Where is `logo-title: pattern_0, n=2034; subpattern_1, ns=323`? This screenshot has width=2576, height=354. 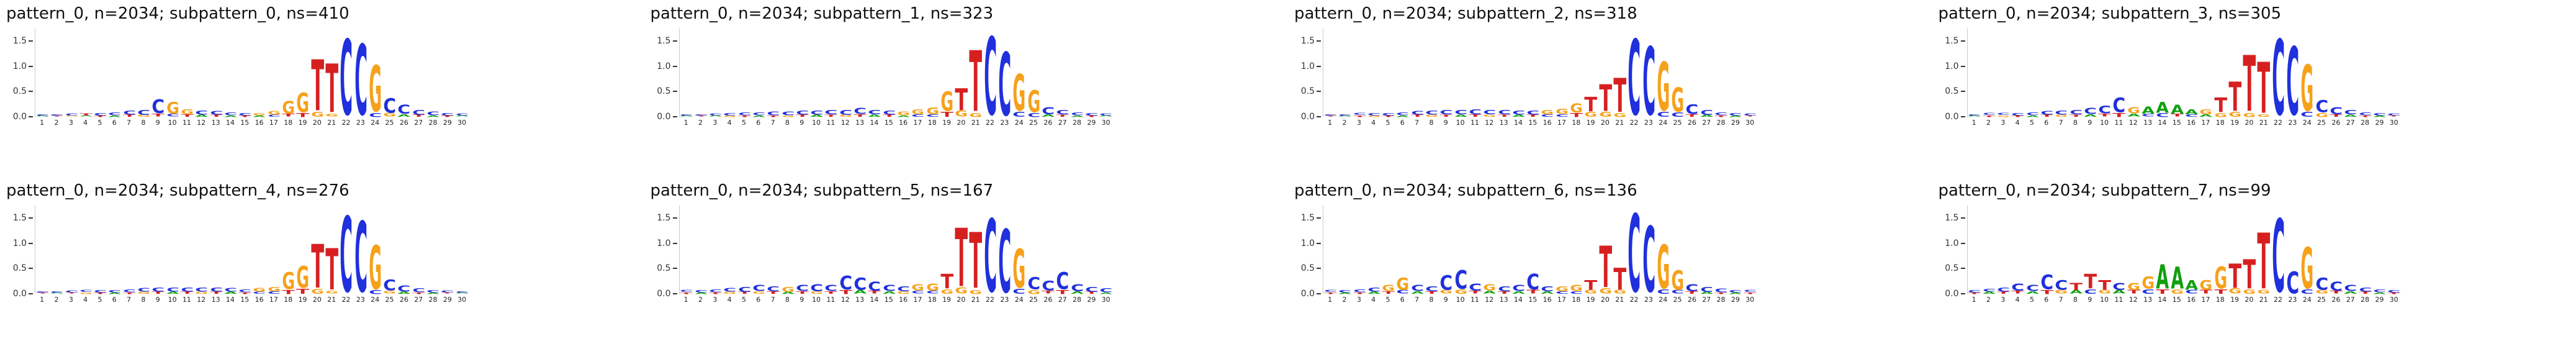 logo-title: pattern_0, n=2034; subpattern_1, ns=323 is located at coordinates (822, 13).